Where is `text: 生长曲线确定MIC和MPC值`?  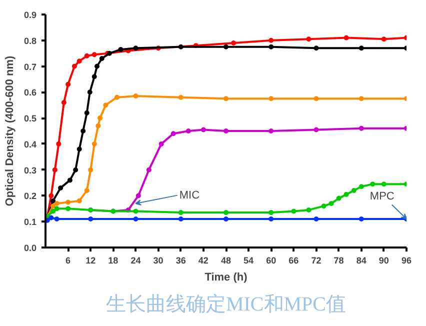 text: 生长曲线确定MIC和MPC值 is located at coordinates (226, 305).